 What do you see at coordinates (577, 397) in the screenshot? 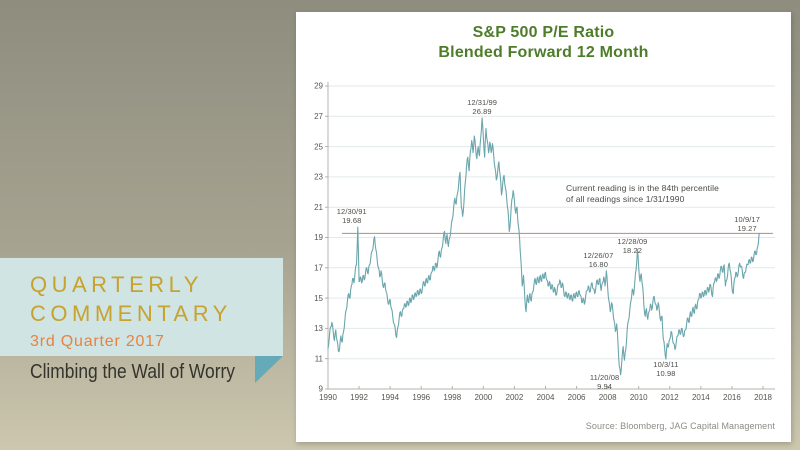
I see `svg-text: 2006` at bounding box center [577, 397].